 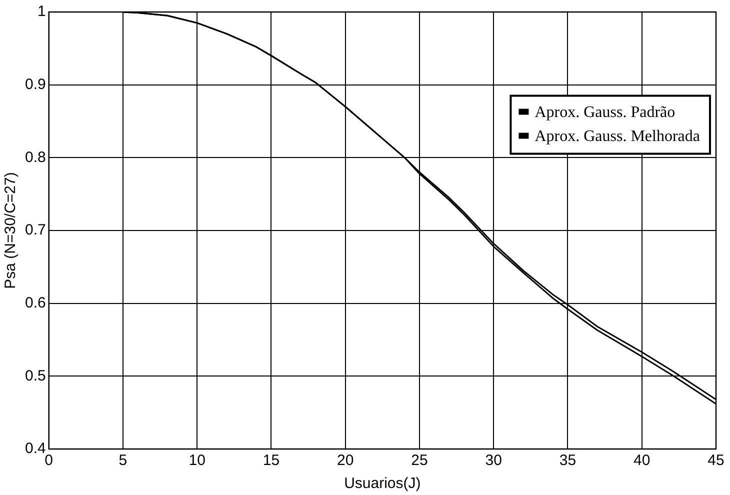 I want to click on x-tick-label: 35, so click(x=567, y=461).